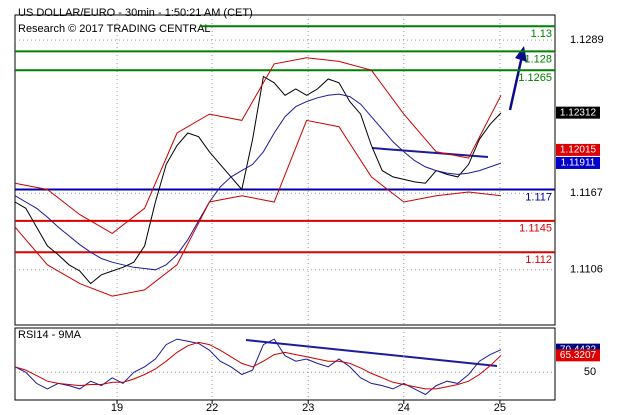  What do you see at coordinates (212, 408) in the screenshot?
I see `x-tick-label: 22` at bounding box center [212, 408].